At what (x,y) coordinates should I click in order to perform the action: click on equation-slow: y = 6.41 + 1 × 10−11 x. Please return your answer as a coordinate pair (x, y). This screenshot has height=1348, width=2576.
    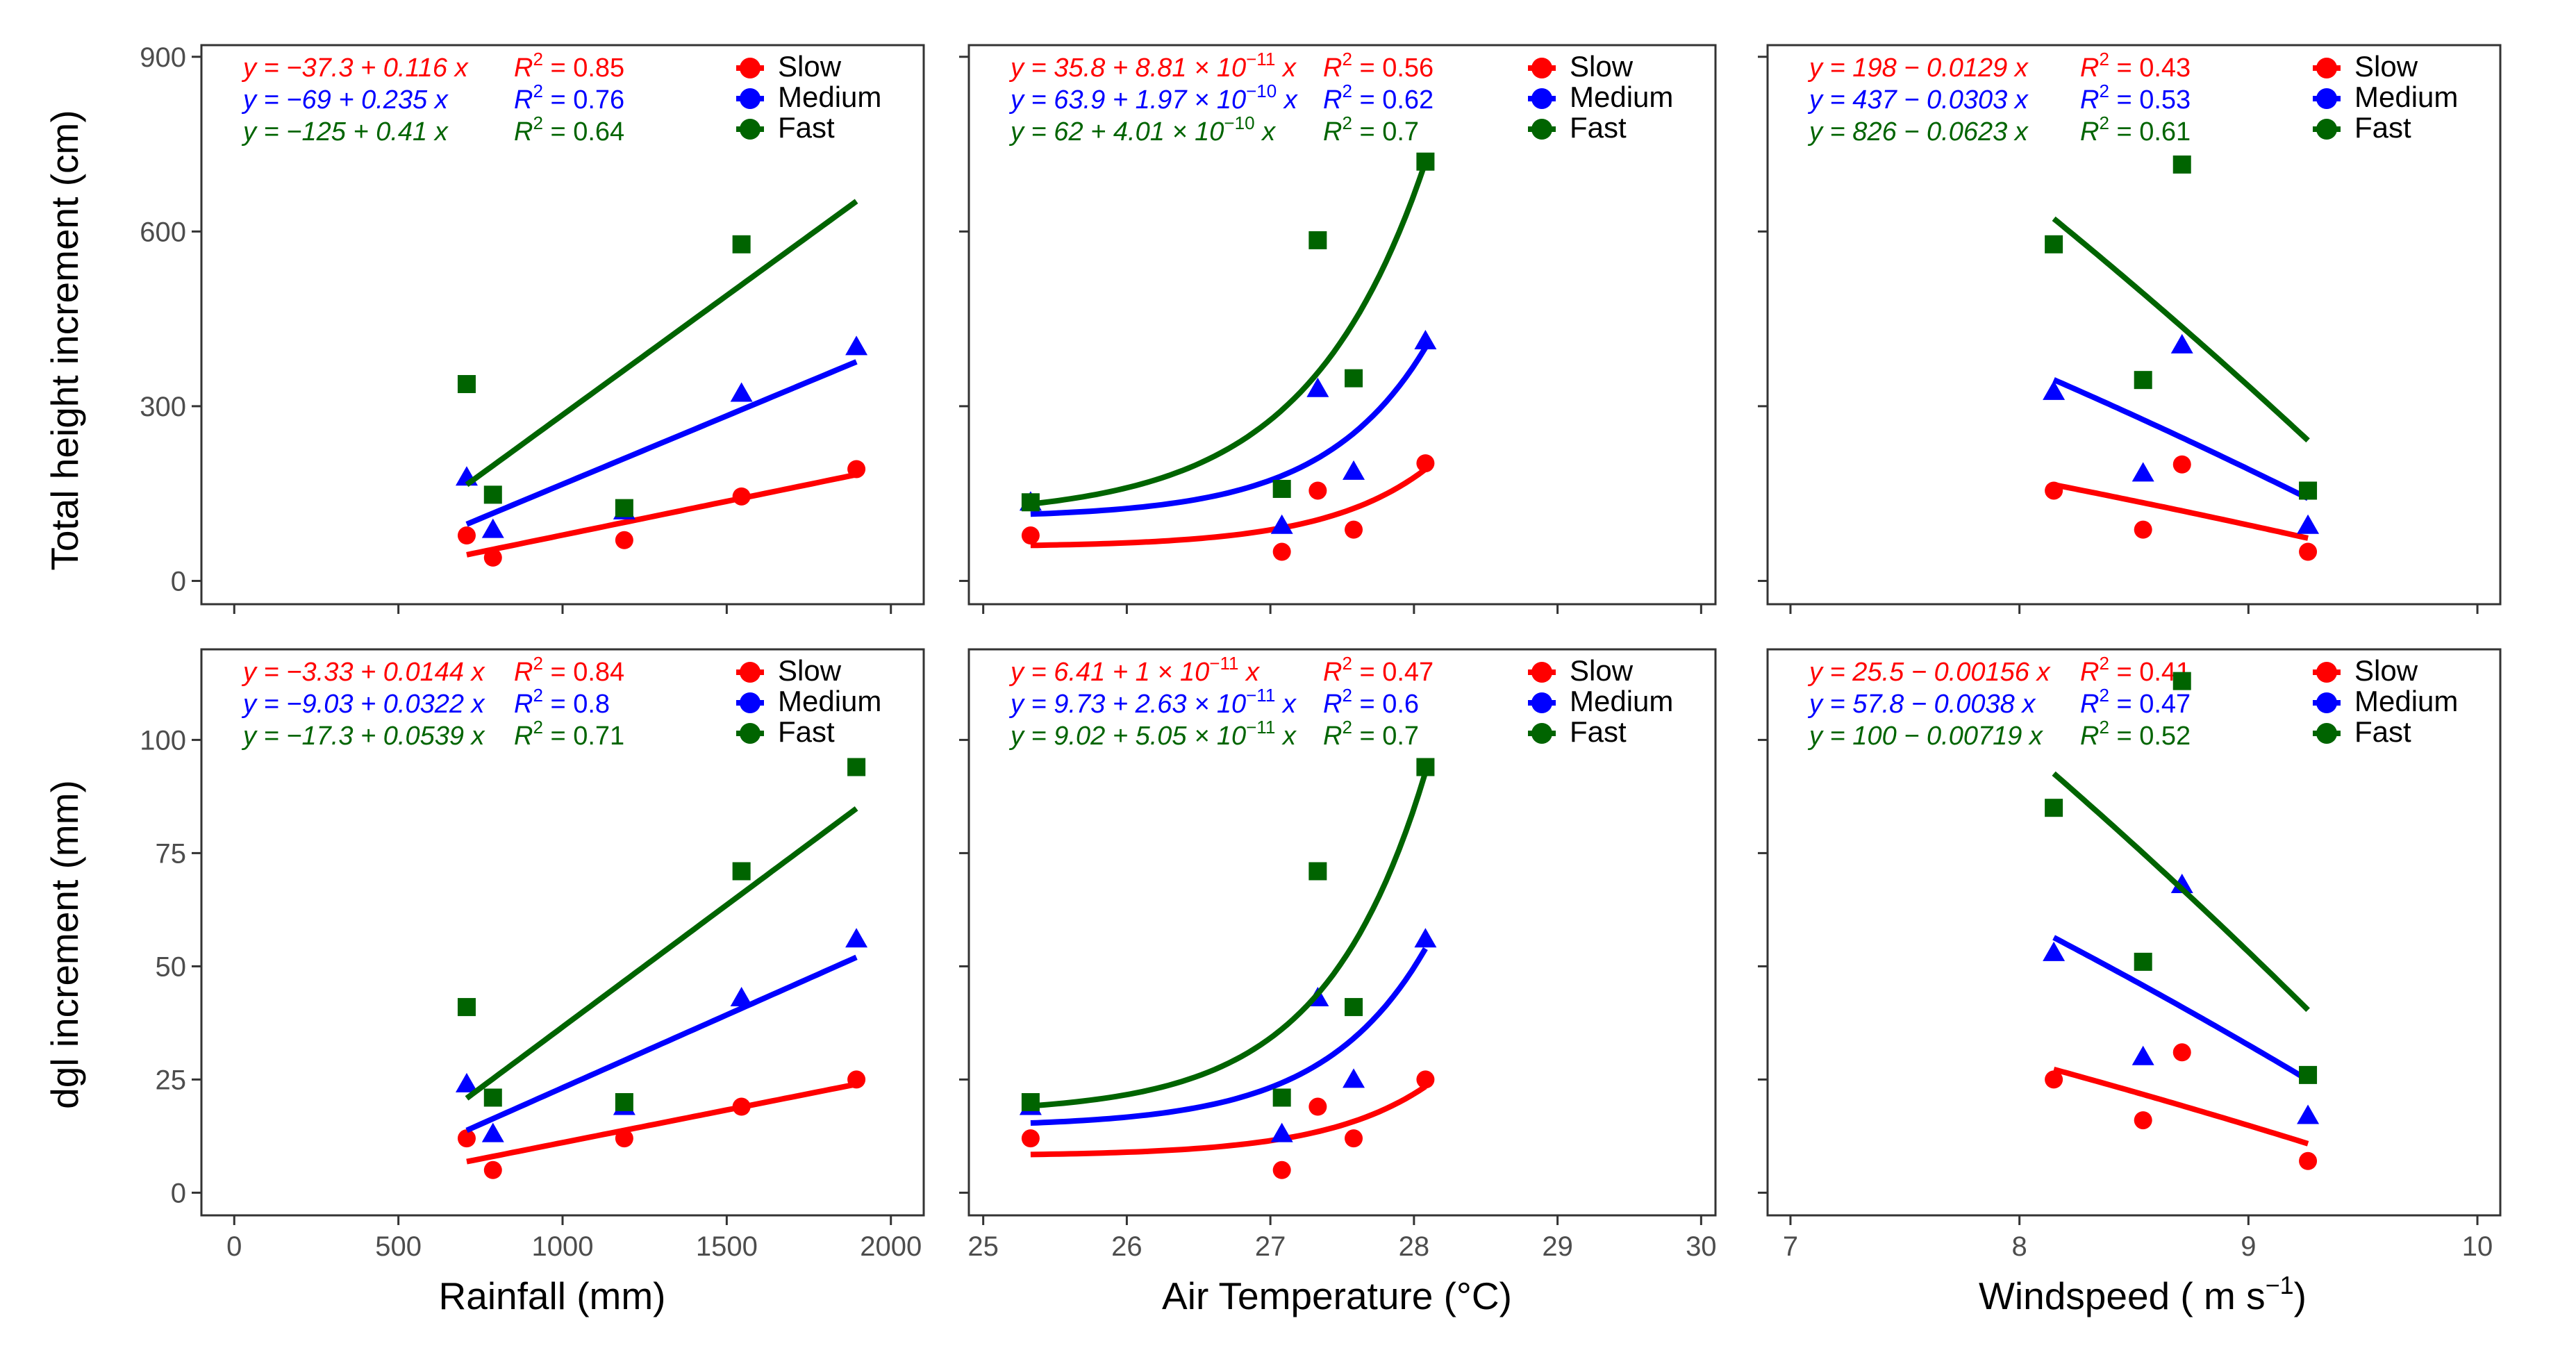
    Looking at the image, I should click on (1134, 670).